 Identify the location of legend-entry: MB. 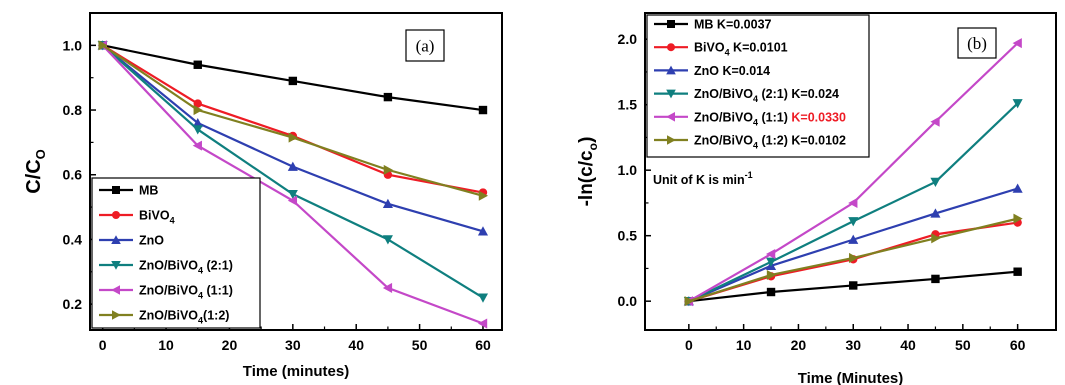
(128, 191).